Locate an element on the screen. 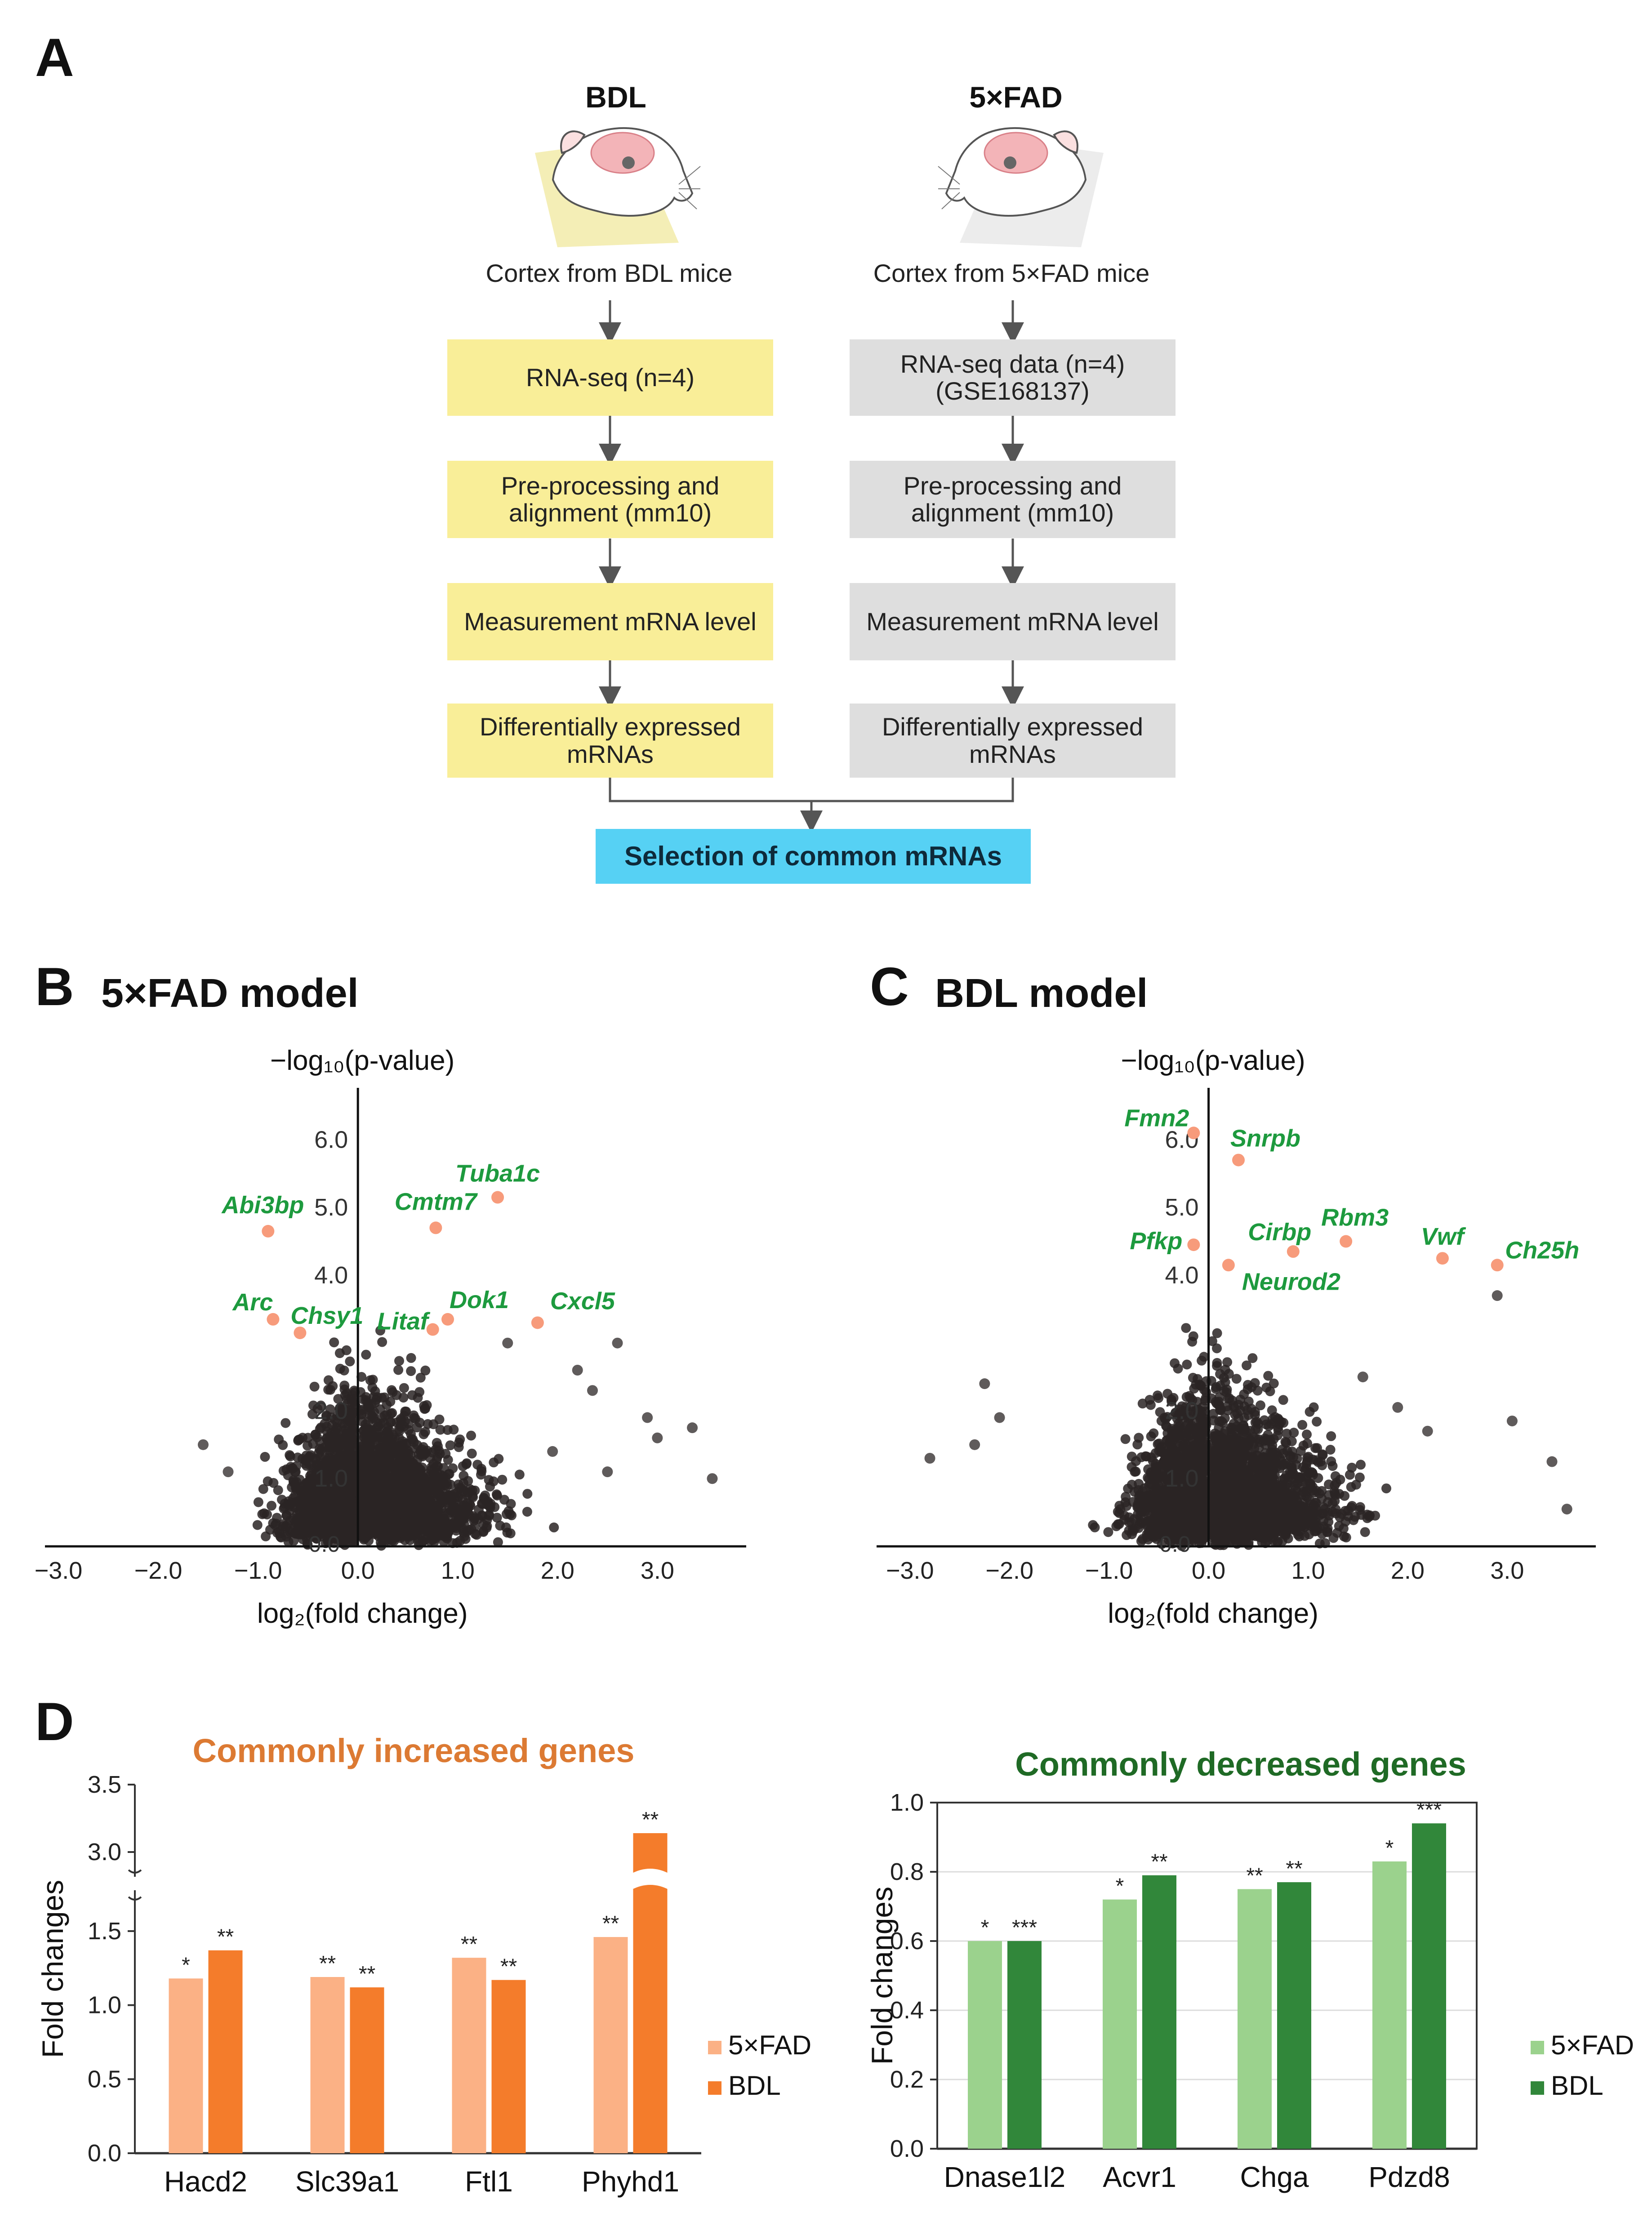 The height and width of the screenshot is (2213, 1652). fad-step-preprocessing: Pre-processing and alignment (mm10) is located at coordinates (1013, 499).